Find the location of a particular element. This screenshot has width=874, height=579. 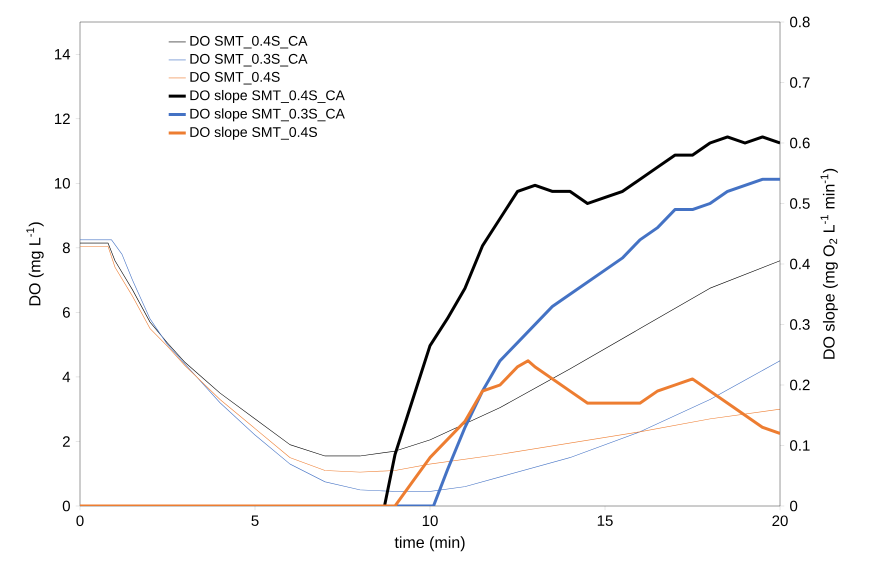

y-tick-label: 8 is located at coordinates (66, 248).